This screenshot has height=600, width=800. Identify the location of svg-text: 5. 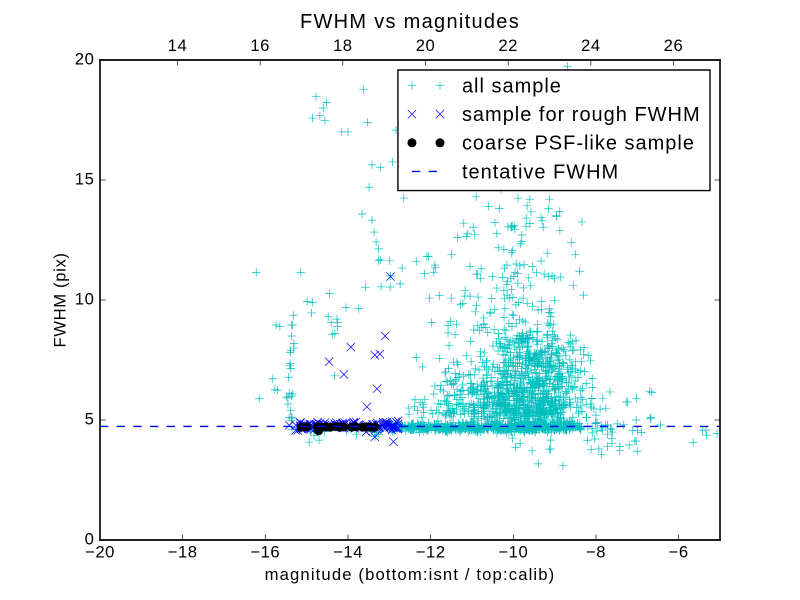
(90, 418).